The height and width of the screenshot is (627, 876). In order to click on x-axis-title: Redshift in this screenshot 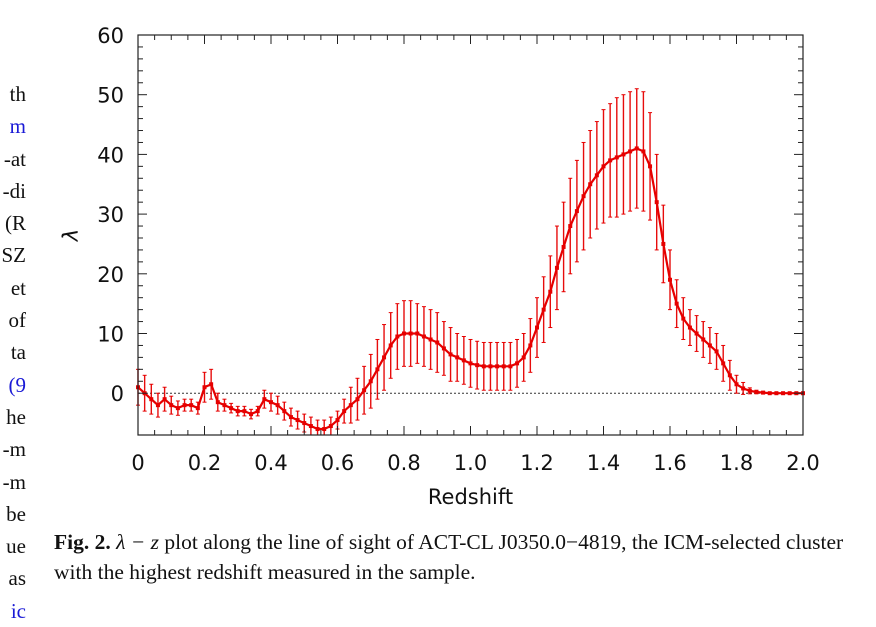, I will do `click(470, 497)`.